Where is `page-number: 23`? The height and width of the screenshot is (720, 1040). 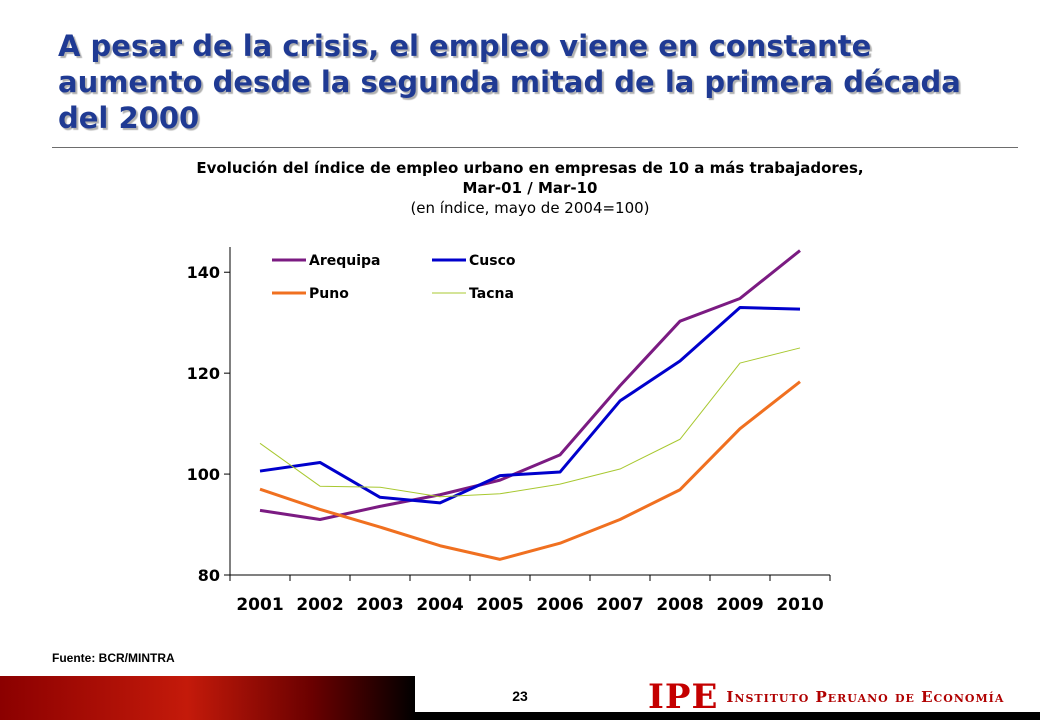 page-number: 23 is located at coordinates (520, 696).